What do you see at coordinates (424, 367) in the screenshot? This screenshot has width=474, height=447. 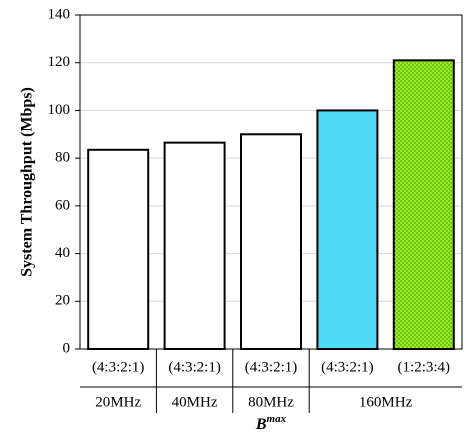 I see `x-tick-label: (1:2:3:4)` at bounding box center [424, 367].